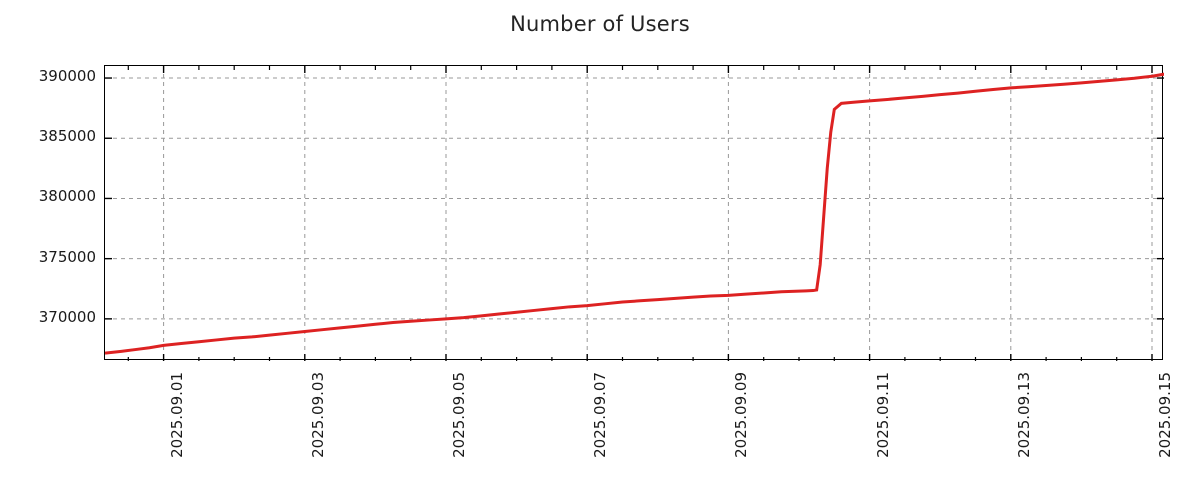  Describe the element at coordinates (317, 415) in the screenshot. I see `x-axis-tick-label: 2025.09.03` at that location.